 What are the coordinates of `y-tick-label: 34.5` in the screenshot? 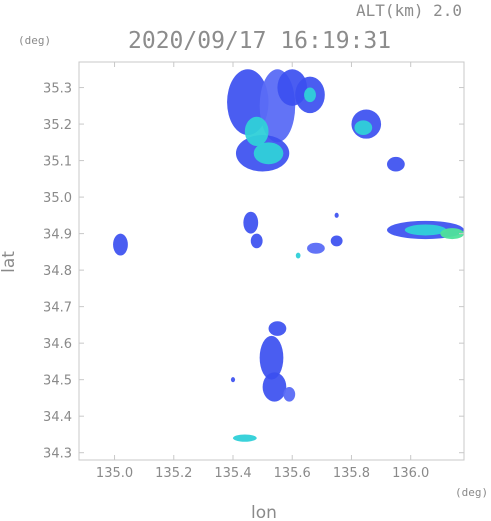 It's located at (57, 381).